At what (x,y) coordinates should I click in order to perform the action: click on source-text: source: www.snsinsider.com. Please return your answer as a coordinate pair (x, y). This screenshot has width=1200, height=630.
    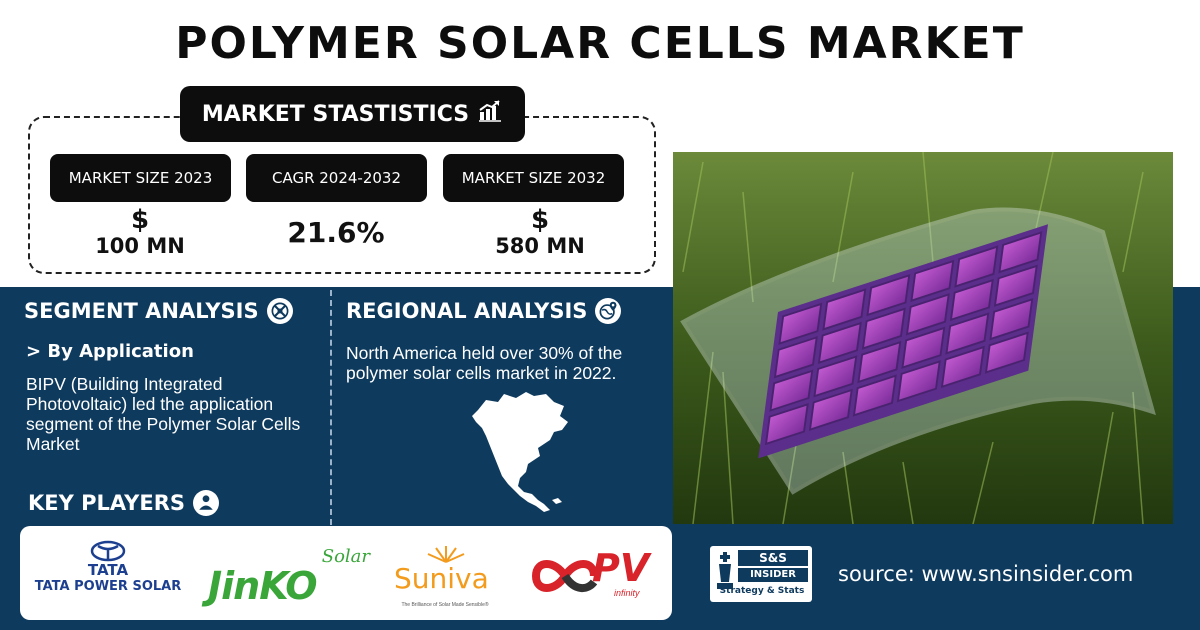
    Looking at the image, I should click on (986, 574).